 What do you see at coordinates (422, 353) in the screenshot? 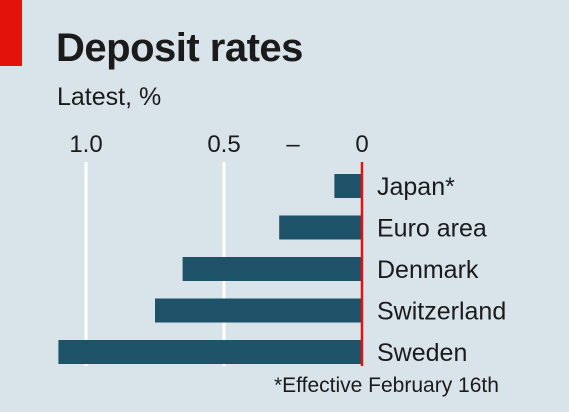
I see `category-label: Sweden` at bounding box center [422, 353].